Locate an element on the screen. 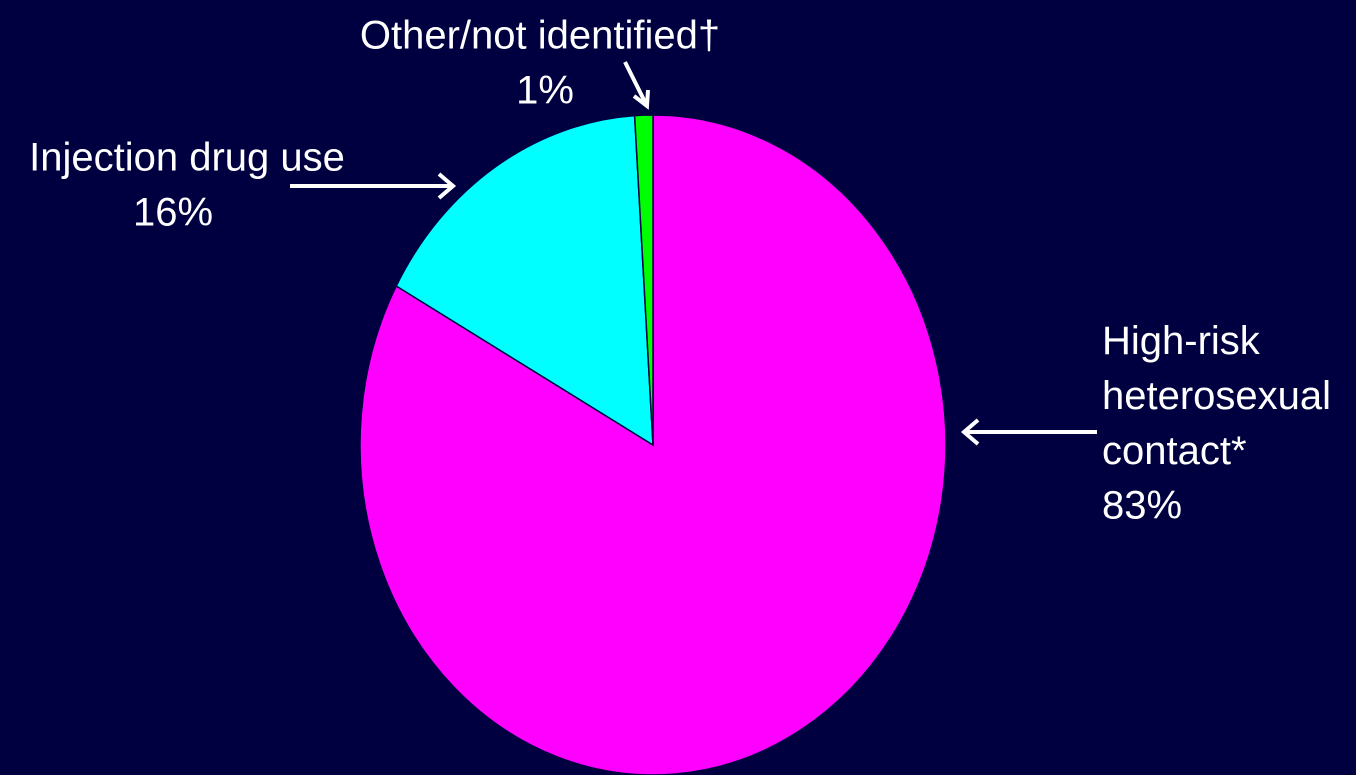 Image resolution: width=1356 pixels, height=775 pixels. value-label: 16% is located at coordinates (173, 213).